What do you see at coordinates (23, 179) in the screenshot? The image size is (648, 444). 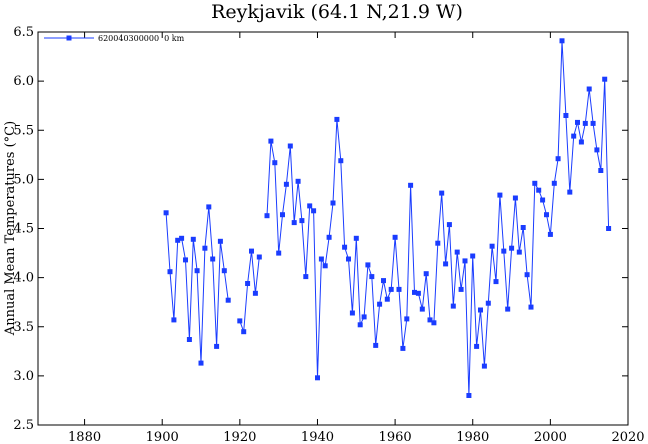 I see `y-tick-label: 5.0` at bounding box center [23, 179].